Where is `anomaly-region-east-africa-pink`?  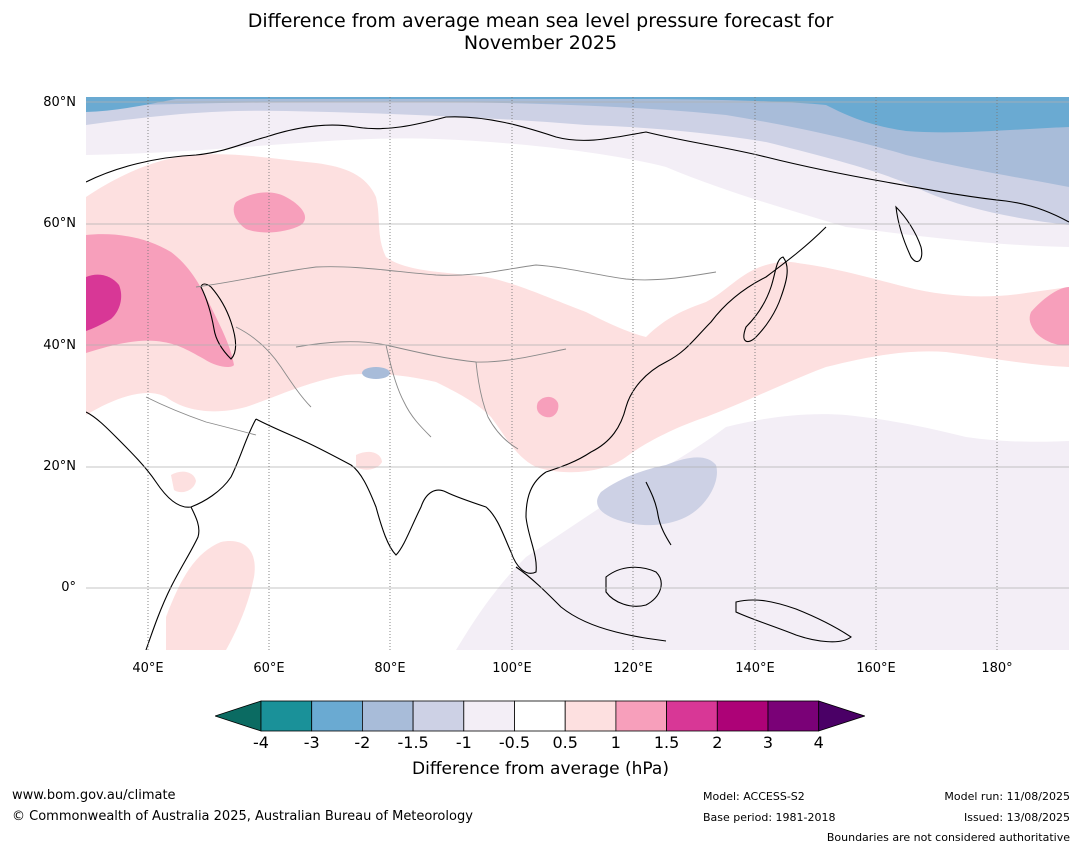 anomaly-region-east-africa-pink is located at coordinates (210, 595).